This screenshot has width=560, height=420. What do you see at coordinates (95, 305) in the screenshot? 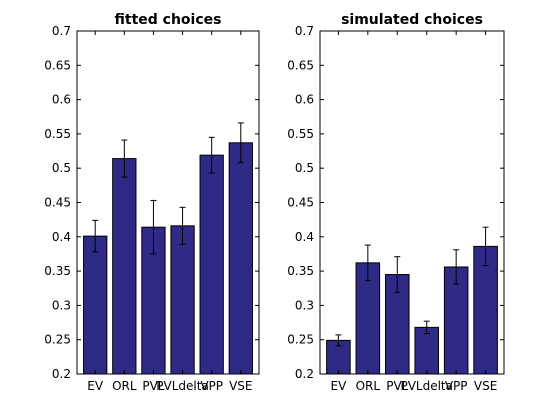
I see `bar-ev` at bounding box center [95, 305].